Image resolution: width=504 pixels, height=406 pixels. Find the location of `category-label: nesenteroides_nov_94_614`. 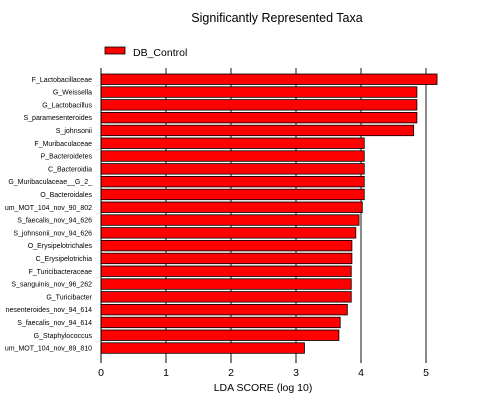

category-label: nesenteroides_nov_94_614 is located at coordinates (49, 310).